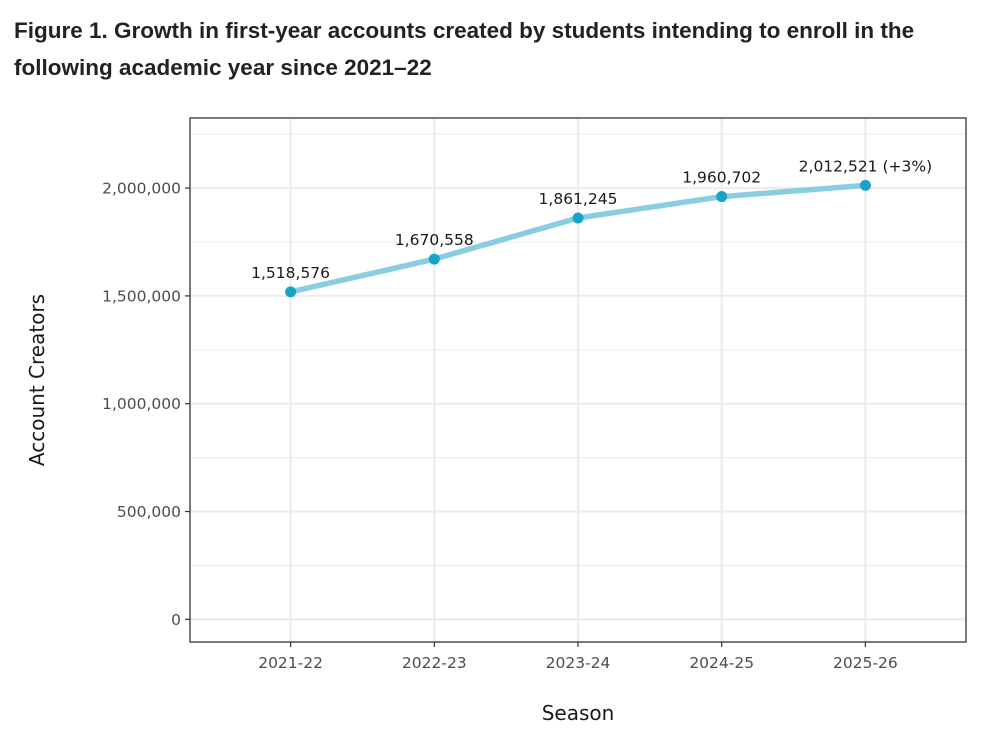 This screenshot has height=736, width=997. Describe the element at coordinates (434, 240) in the screenshot. I see `data-label: 1,670,558` at that location.